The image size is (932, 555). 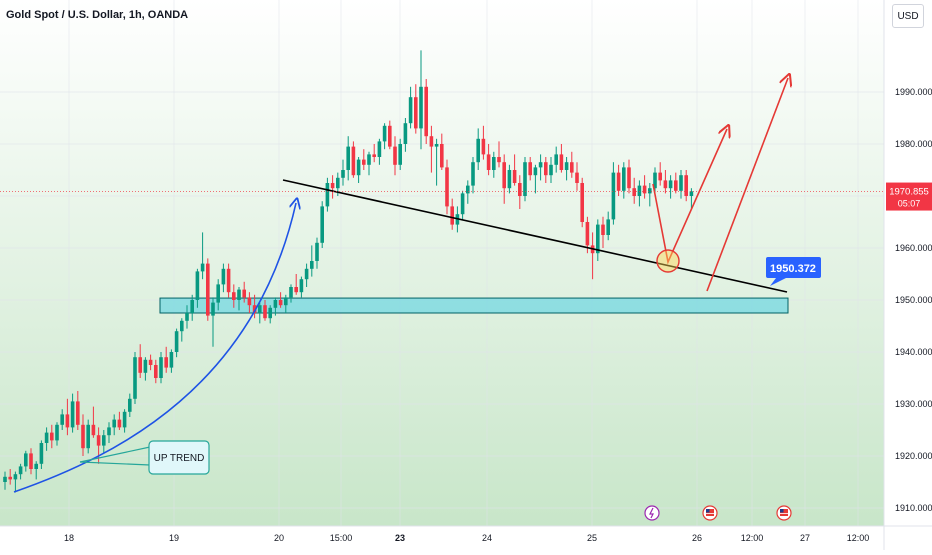 What do you see at coordinates (805, 538) in the screenshot?
I see `x-tick-label: 27` at bounding box center [805, 538].